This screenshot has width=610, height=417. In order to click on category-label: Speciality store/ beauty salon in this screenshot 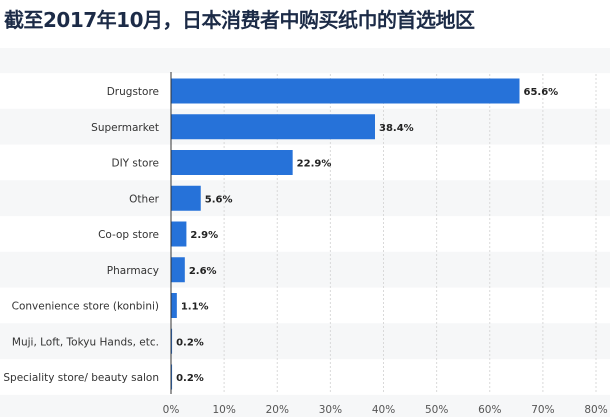, I will do `click(81, 378)`.